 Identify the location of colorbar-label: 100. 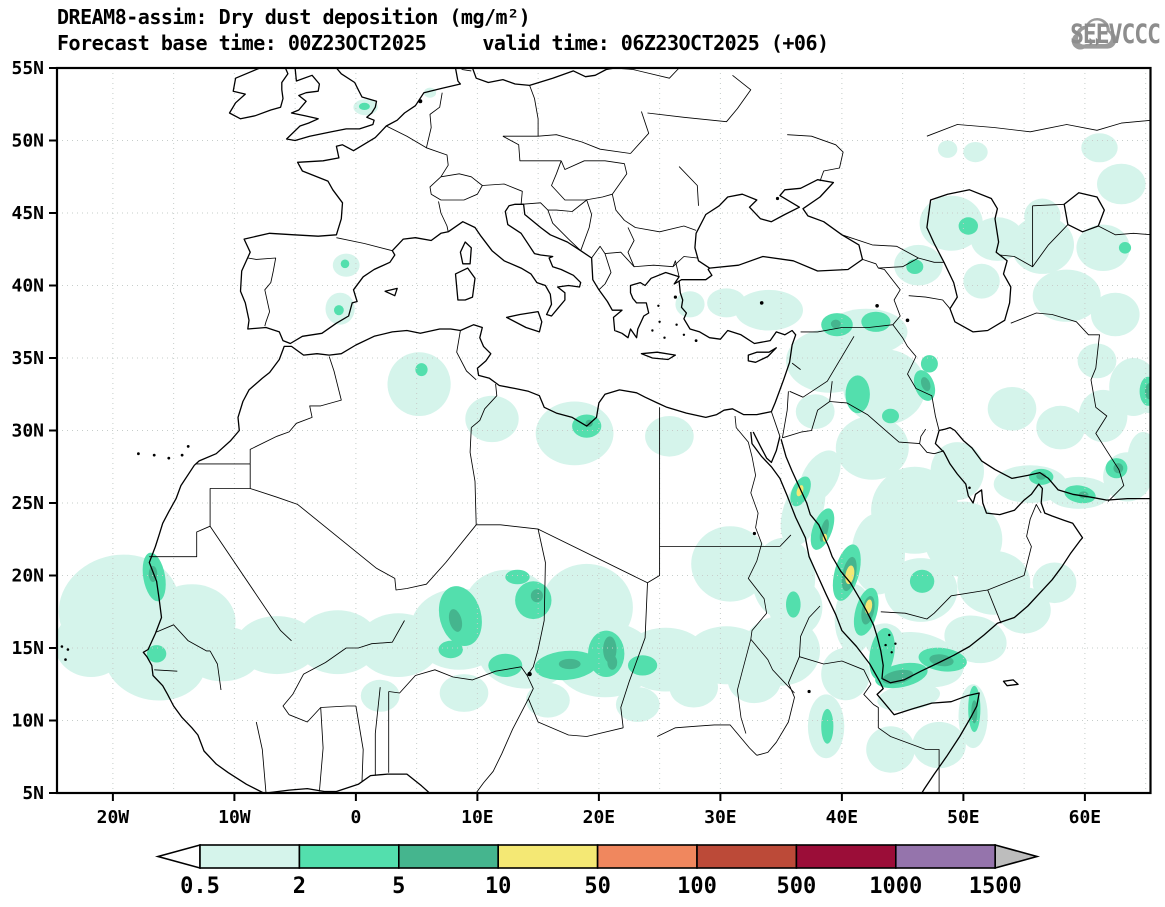
(697, 886).